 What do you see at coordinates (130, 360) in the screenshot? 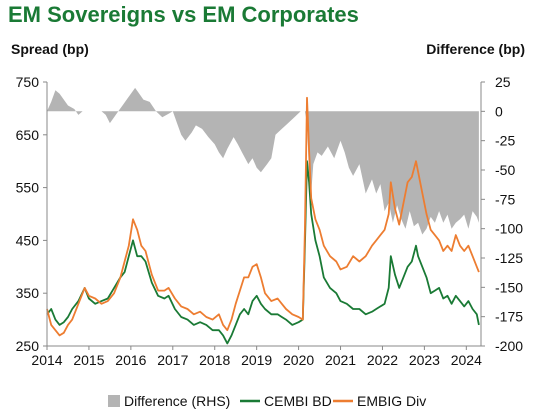
I see `x-tick-label: 2016` at bounding box center [130, 360].